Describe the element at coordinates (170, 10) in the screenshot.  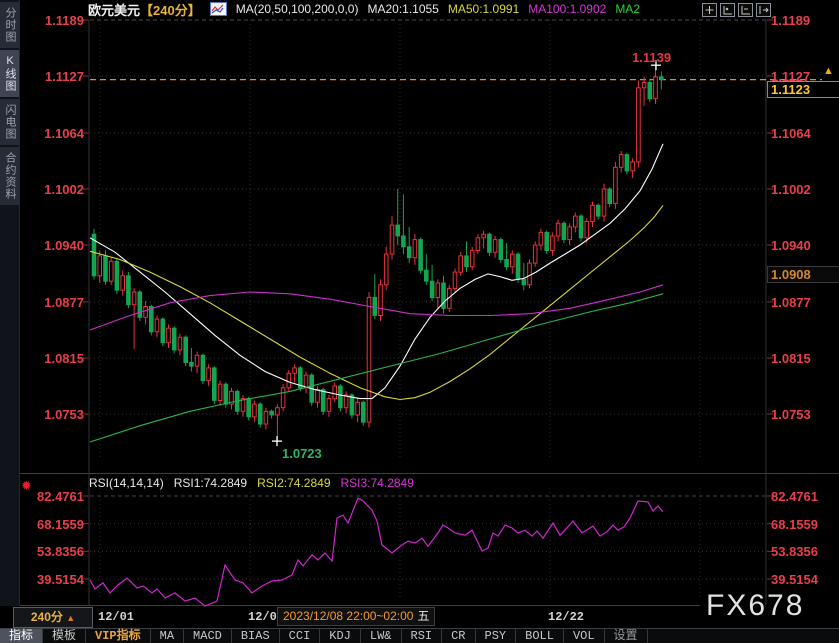
I see `symbol-period: 【240分】` at that location.